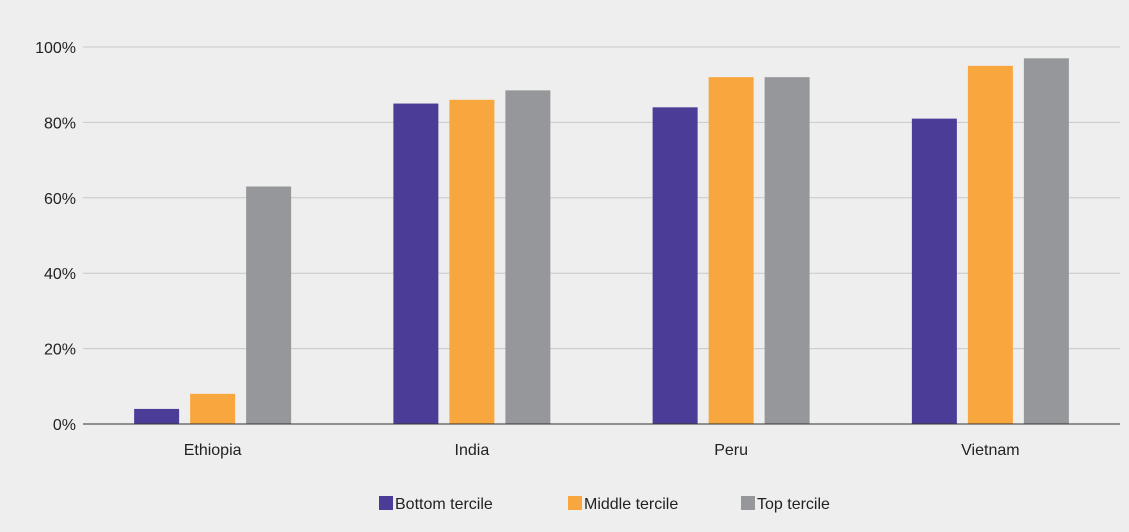  I want to click on x-tick-label: Peru, so click(731, 450).